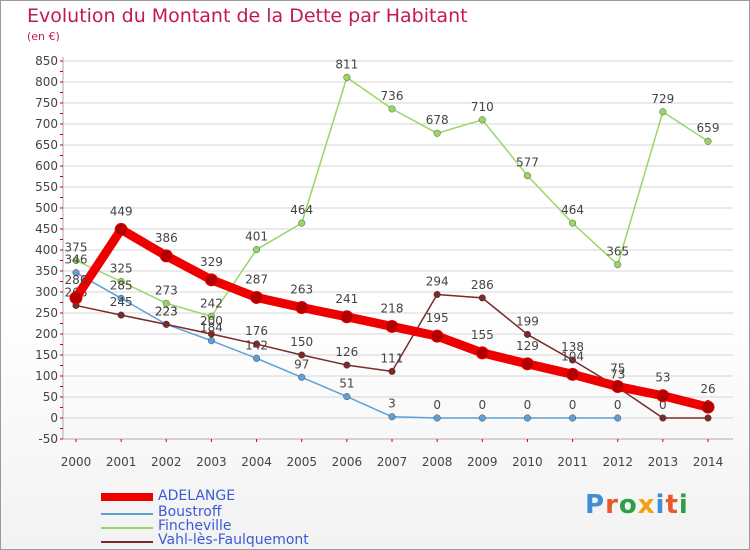 The width and height of the screenshot is (750, 550). Describe the element at coordinates (527, 163) in the screenshot. I see `data-label-fincheville: 577` at that location.